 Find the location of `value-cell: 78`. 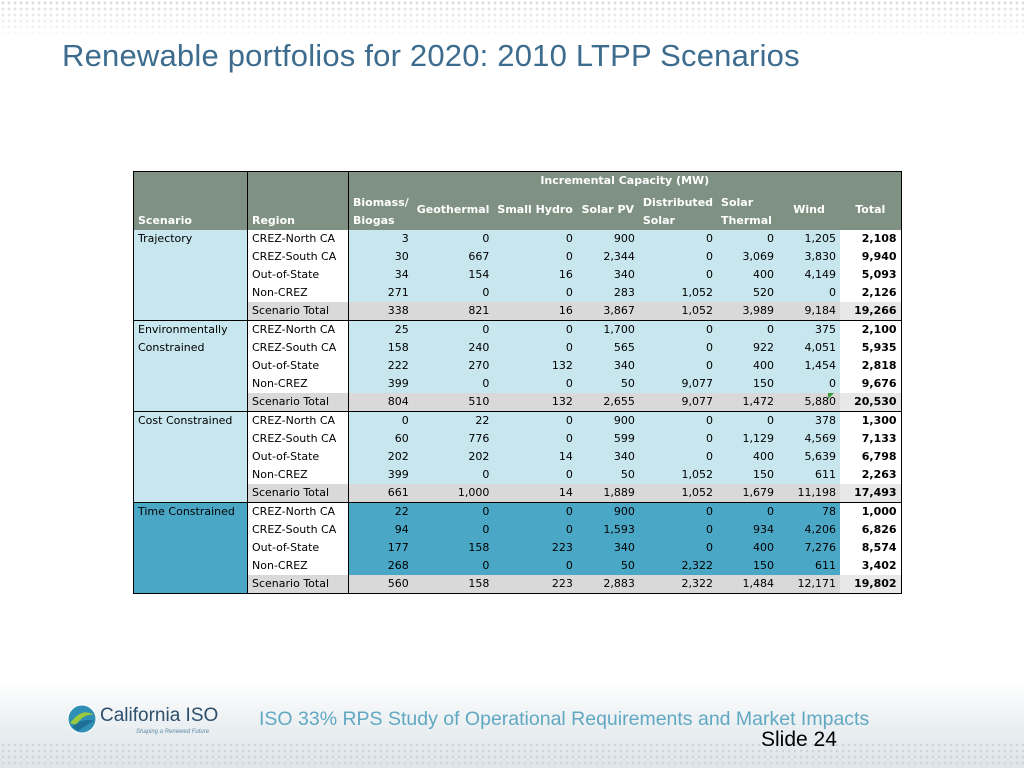

value-cell: 78 is located at coordinates (809, 511).